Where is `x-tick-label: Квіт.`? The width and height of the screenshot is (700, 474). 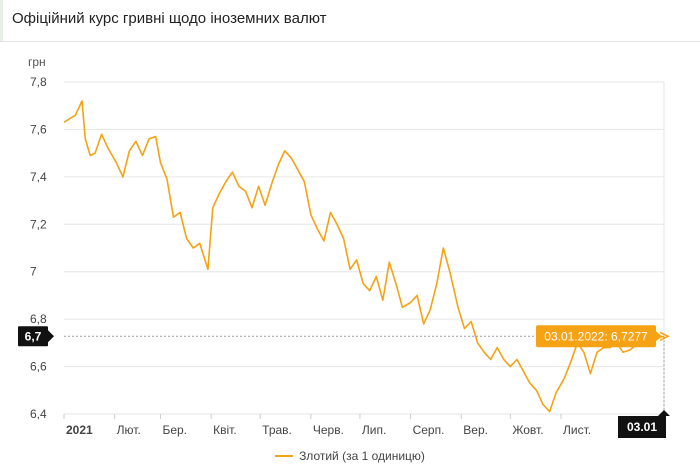
x-tick-label: Квіт. is located at coordinates (225, 430).